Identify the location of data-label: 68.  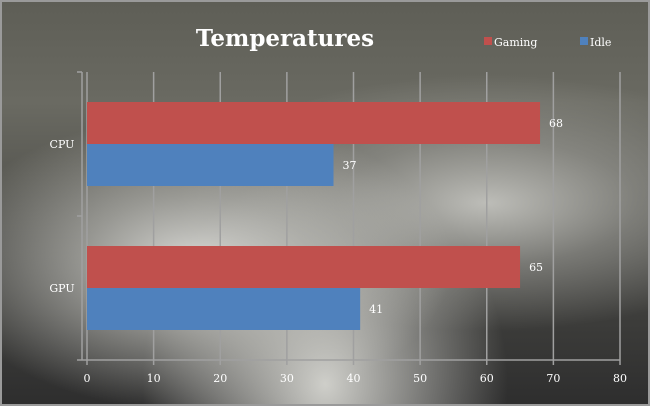
(556, 123).